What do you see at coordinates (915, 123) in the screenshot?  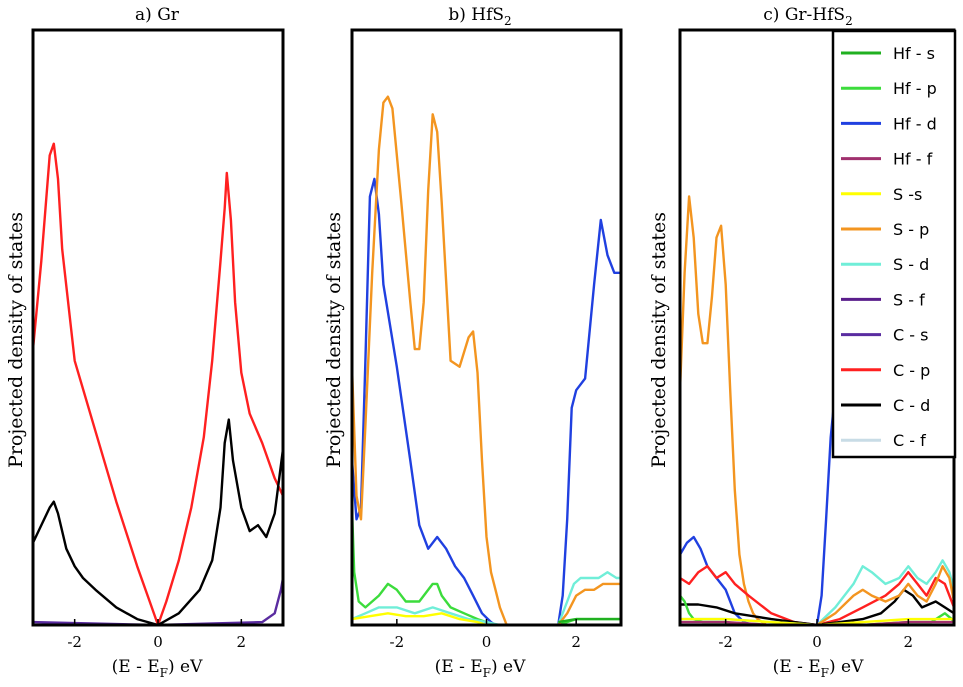 I see `legend-label: Hf - d` at bounding box center [915, 123].